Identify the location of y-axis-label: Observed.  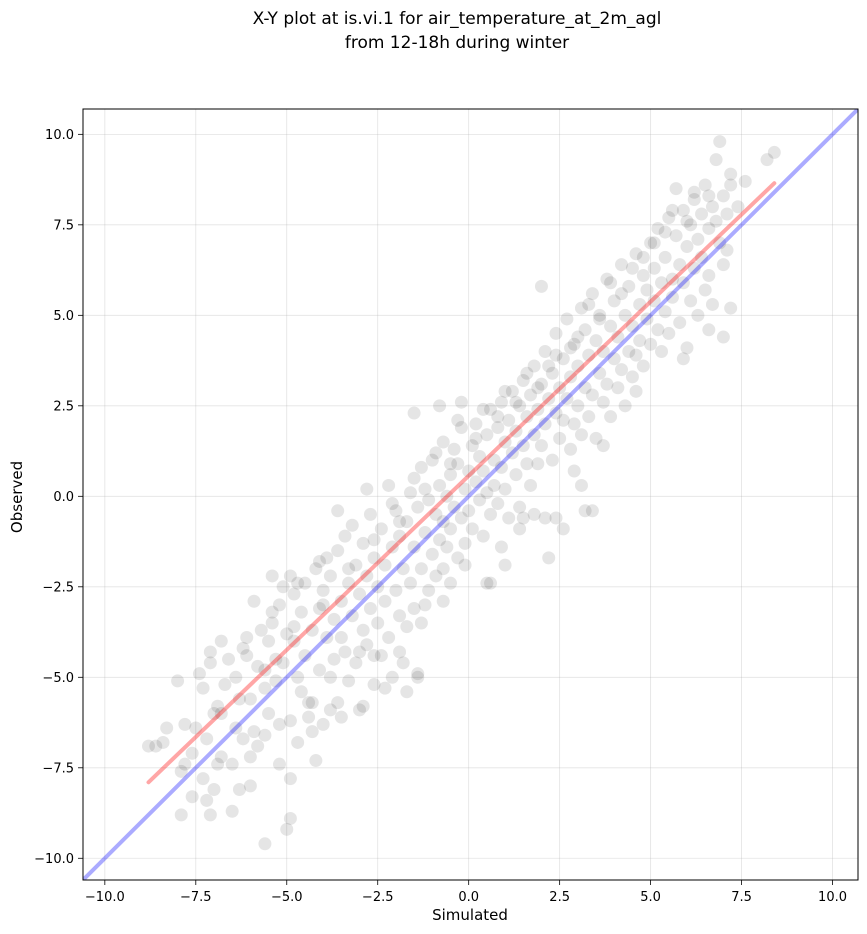
(17, 497).